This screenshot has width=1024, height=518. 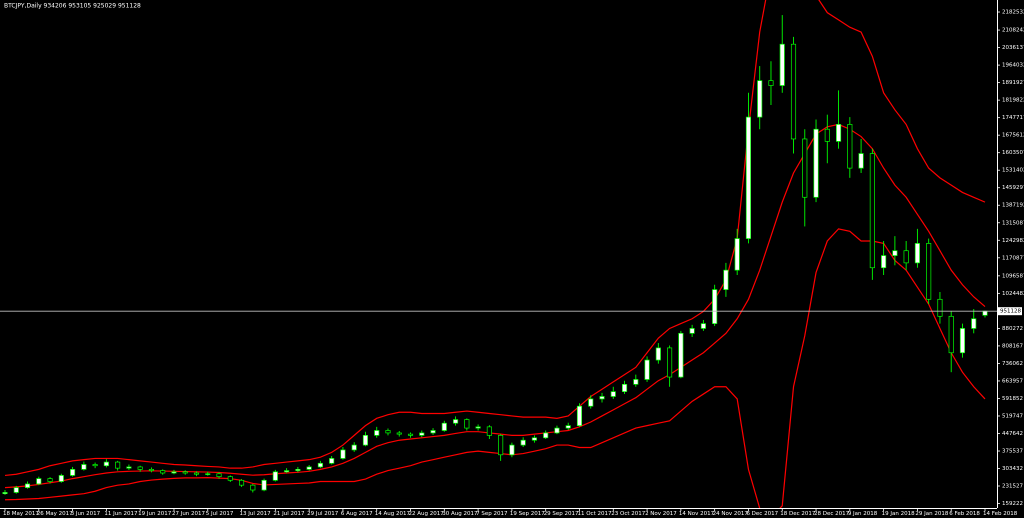 What do you see at coordinates (1012, 434) in the screenshot?
I see `y-tick-label: 447642` at bounding box center [1012, 434].